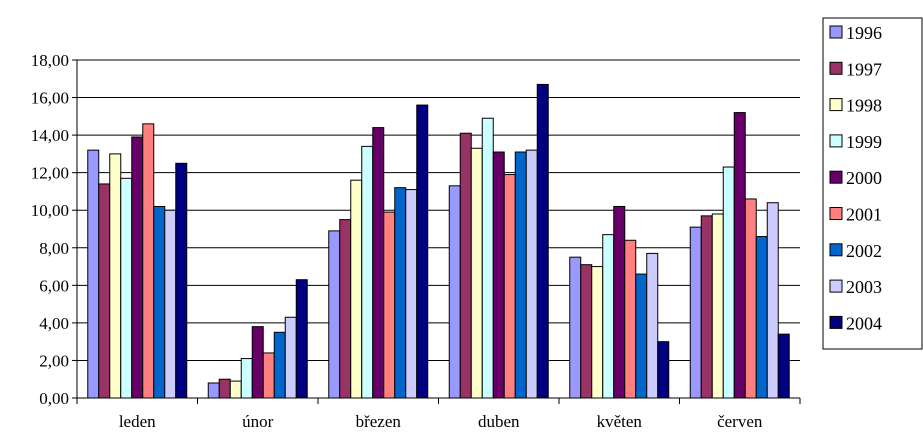  Describe the element at coordinates (389, 305) in the screenshot. I see `bar-2001-březen` at that location.